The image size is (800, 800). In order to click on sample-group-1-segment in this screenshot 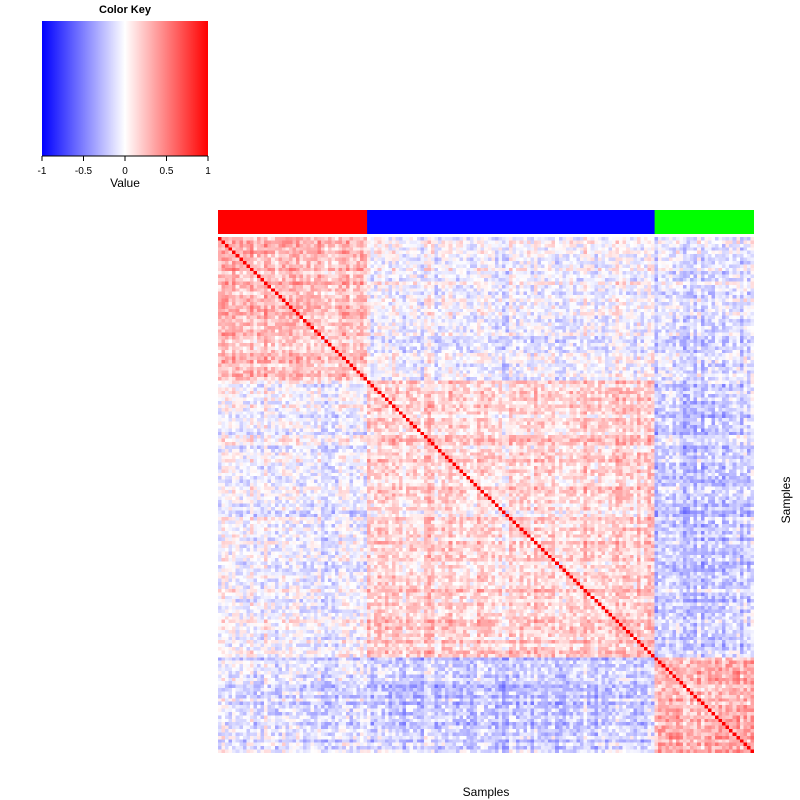, I will do `click(293, 222)`.